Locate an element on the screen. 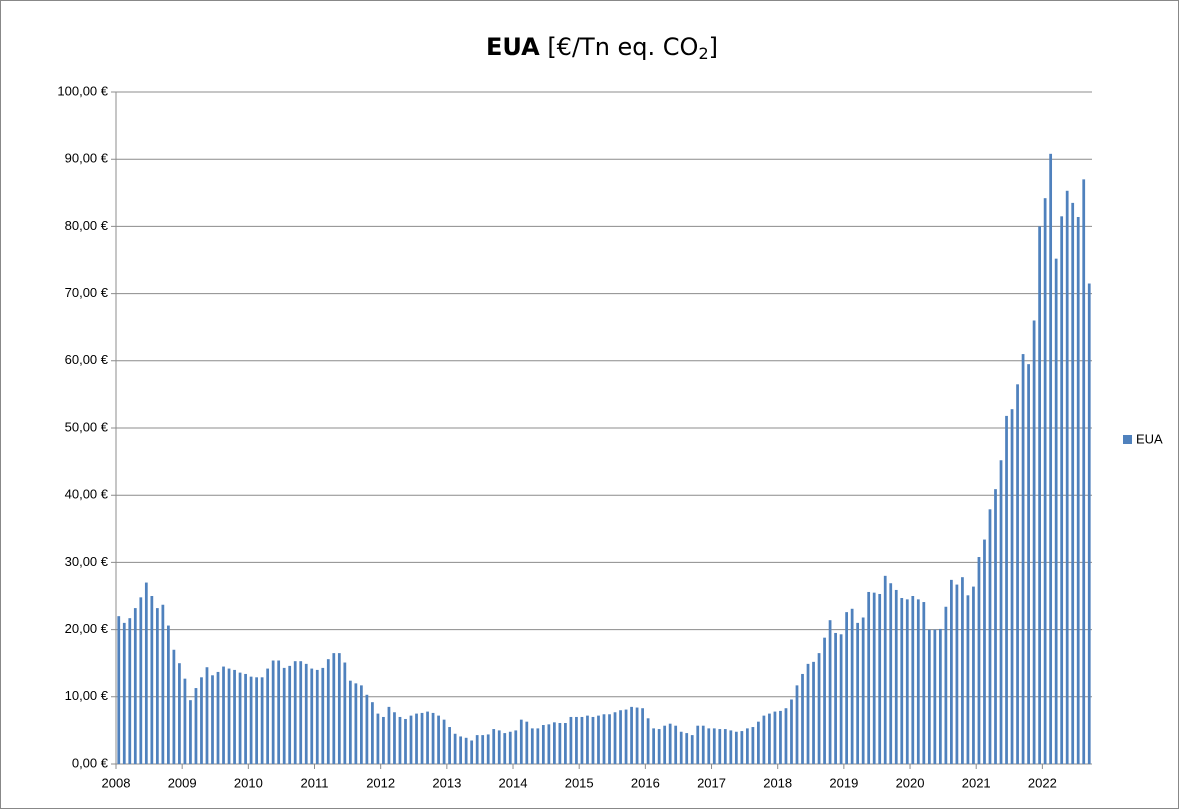 The image size is (1179, 809). y-tick-label: 40,00 € is located at coordinates (87, 494).